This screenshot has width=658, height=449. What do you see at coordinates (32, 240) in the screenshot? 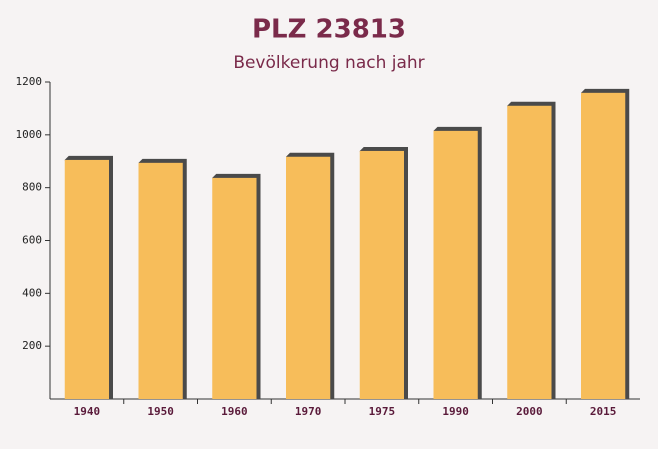
I see `y-tick-label: 600` at bounding box center [32, 240].